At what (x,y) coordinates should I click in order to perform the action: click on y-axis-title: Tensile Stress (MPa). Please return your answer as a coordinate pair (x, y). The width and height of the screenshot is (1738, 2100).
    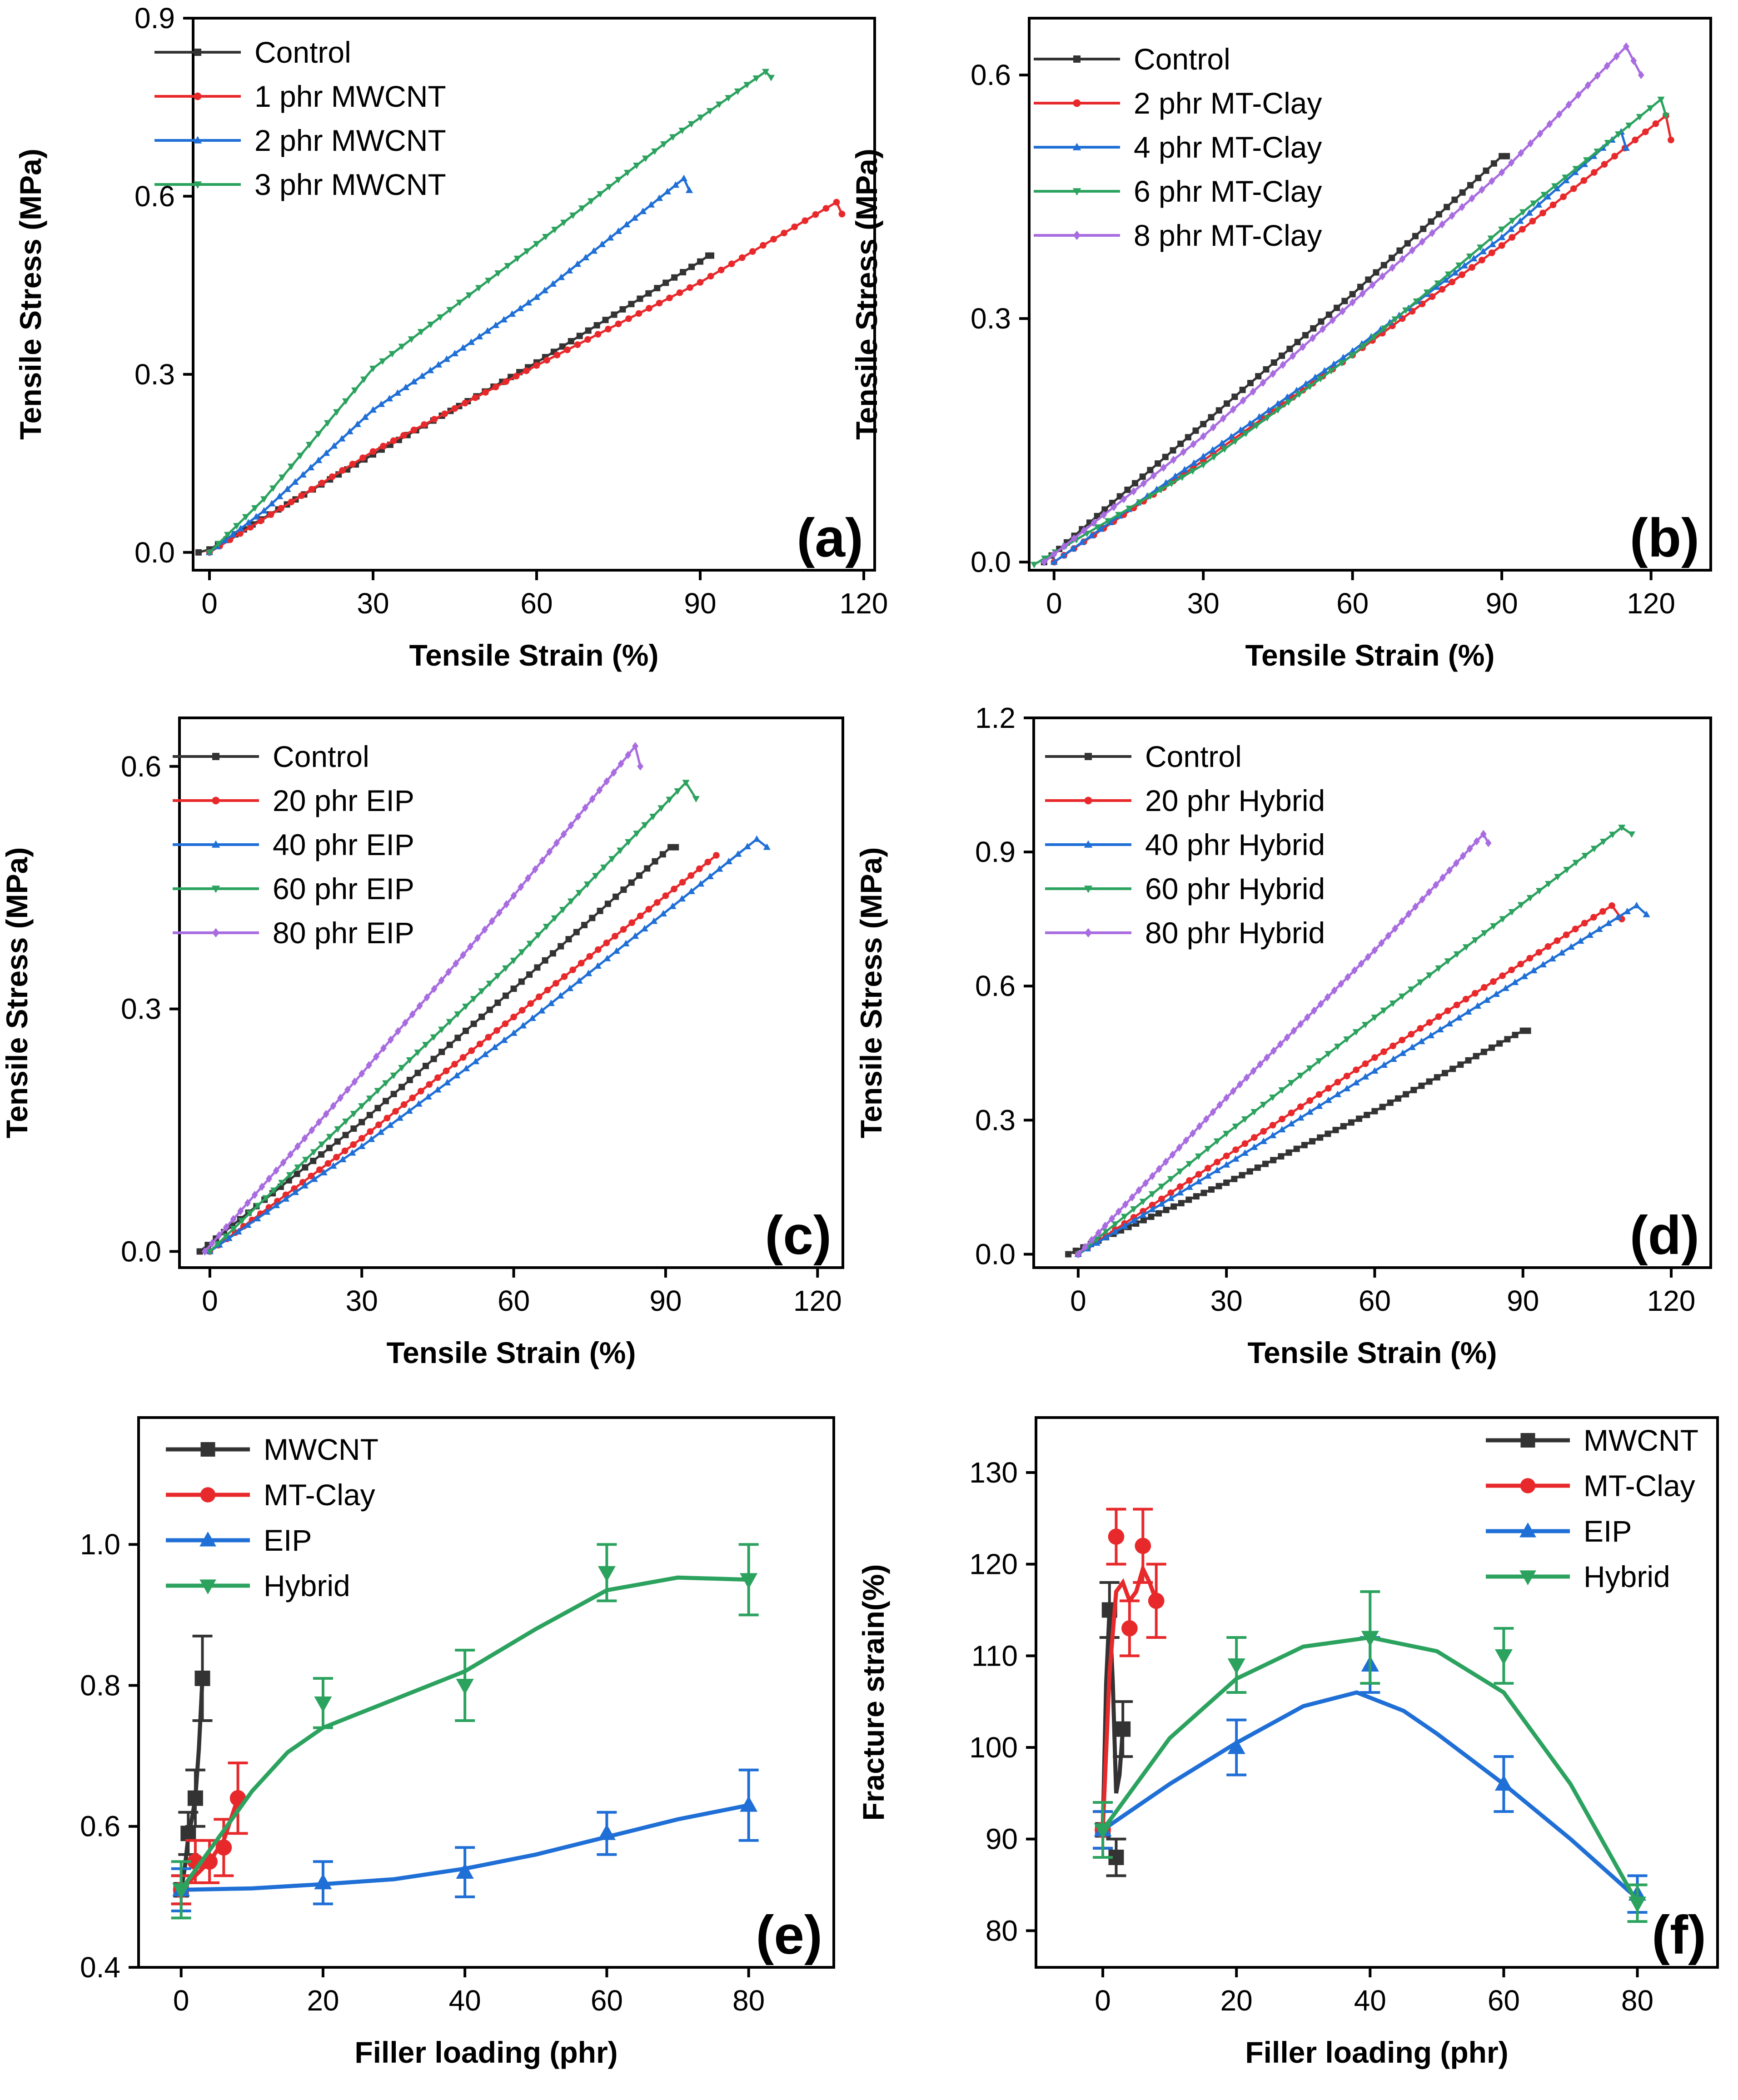
    Looking at the image, I should click on (866, 294).